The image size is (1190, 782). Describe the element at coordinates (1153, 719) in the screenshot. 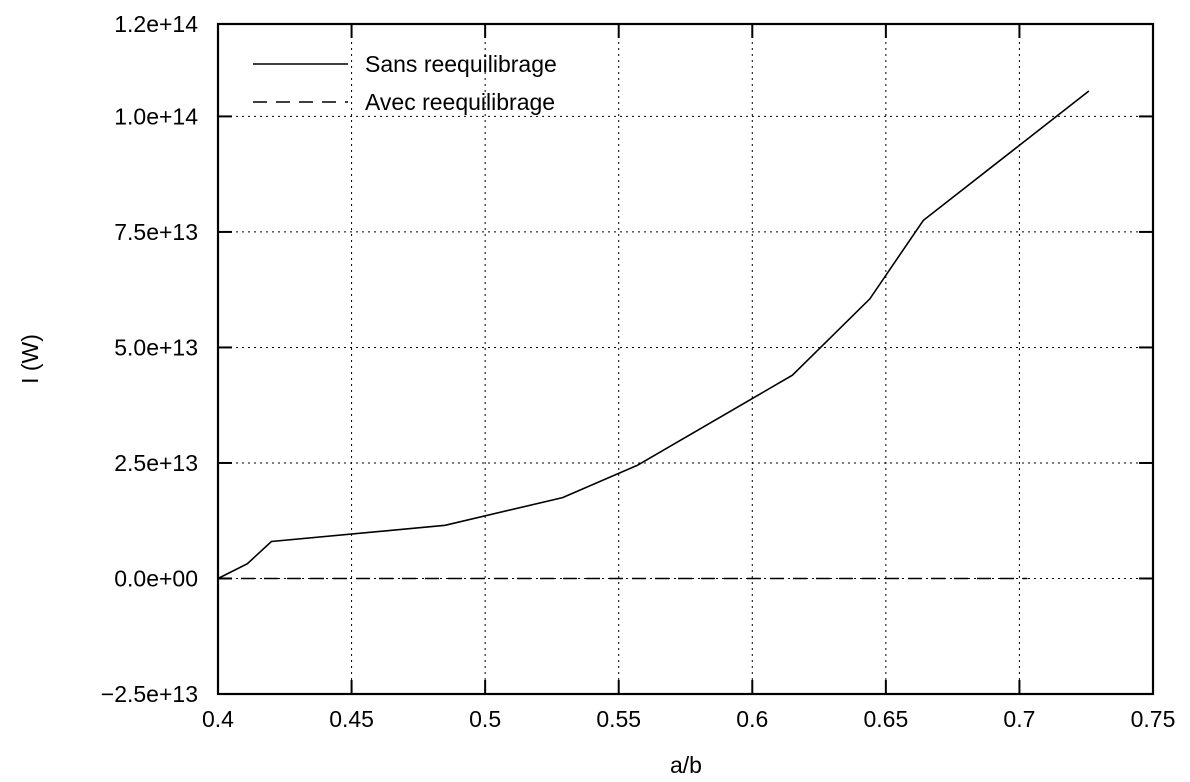

I see `x-tick-label: 0.75` at that location.